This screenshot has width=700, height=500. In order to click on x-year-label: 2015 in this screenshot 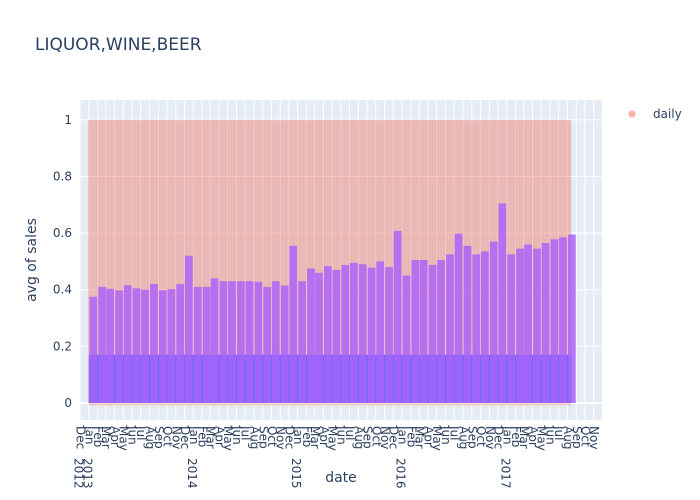, I will do `click(296, 473)`.